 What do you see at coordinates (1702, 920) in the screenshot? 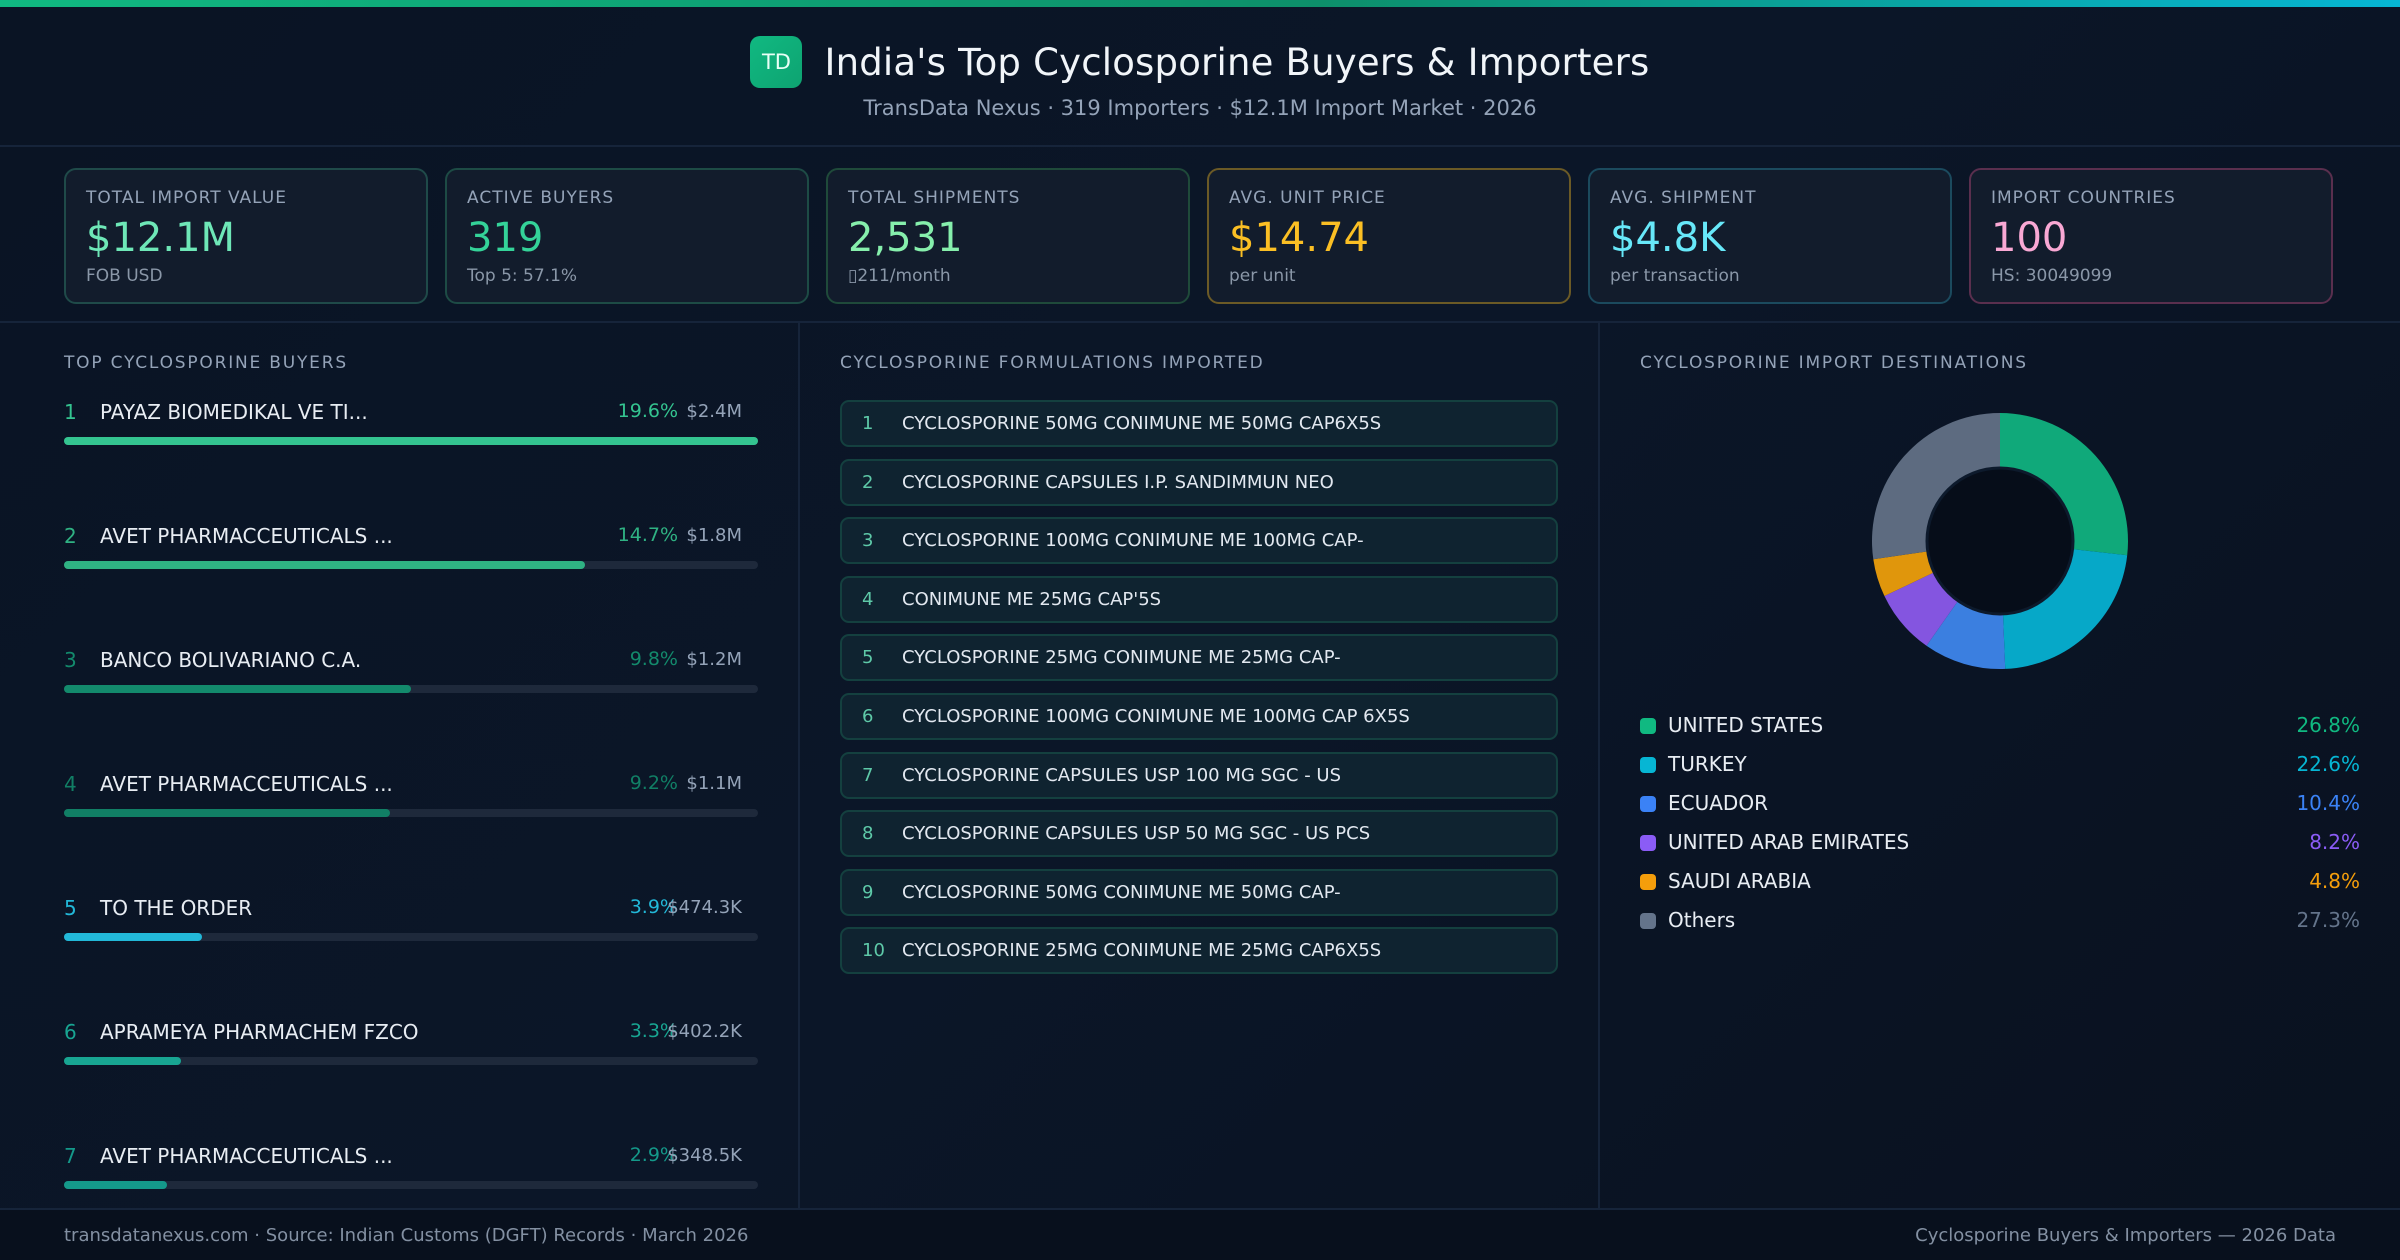
I see `legend-label: Others` at bounding box center [1702, 920].